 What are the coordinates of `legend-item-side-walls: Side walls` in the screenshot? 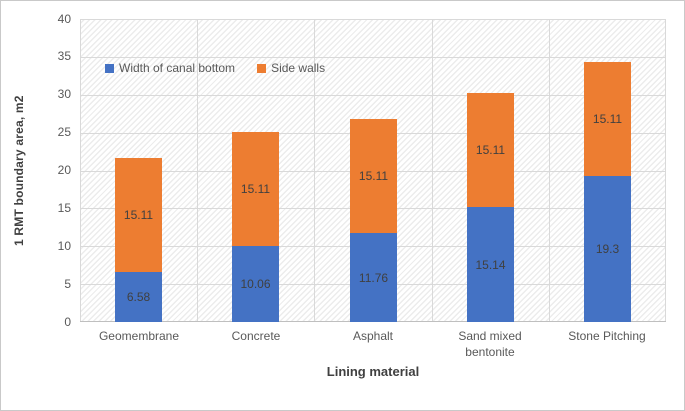 It's located at (291, 68).